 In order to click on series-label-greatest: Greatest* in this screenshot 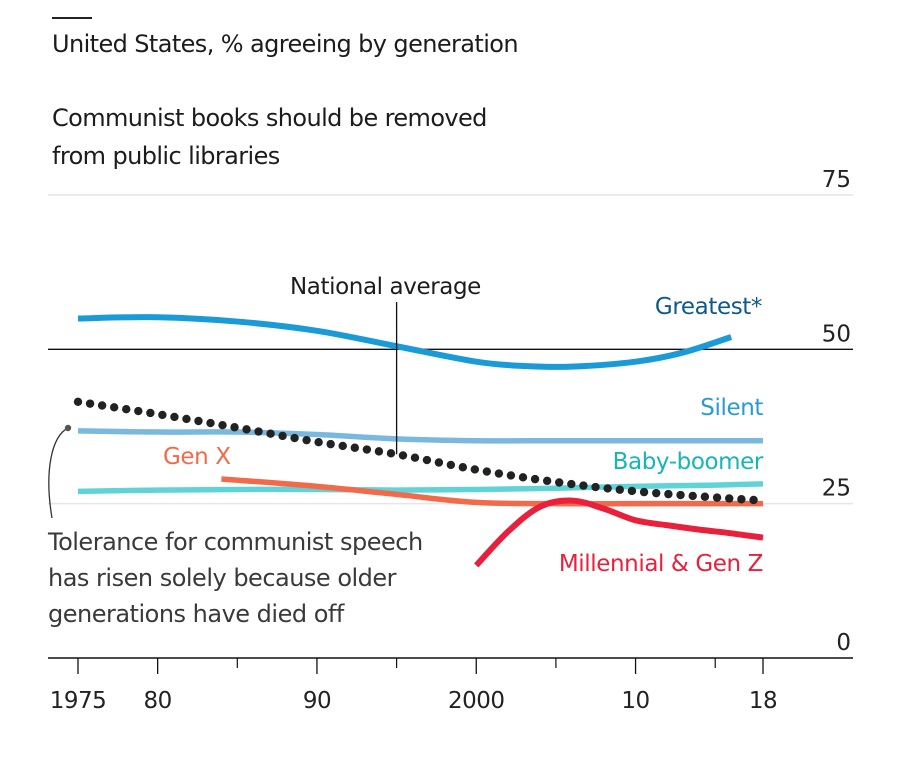, I will do `click(708, 307)`.